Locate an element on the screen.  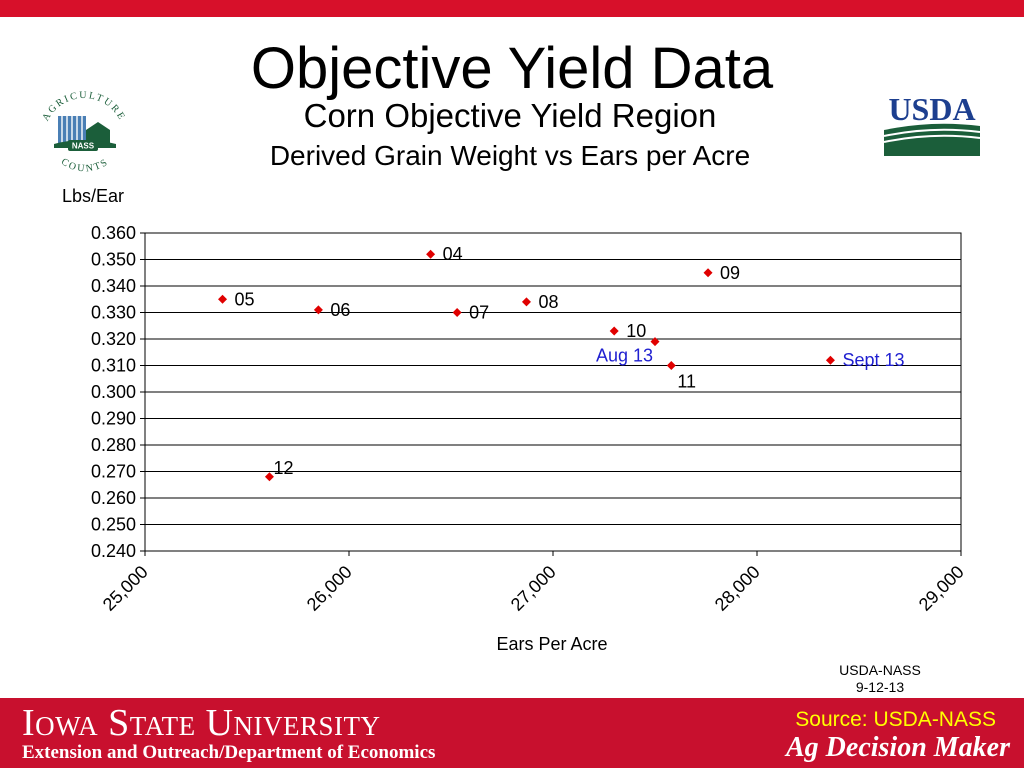
university-name: Iowa State University is located at coordinates (201, 723).